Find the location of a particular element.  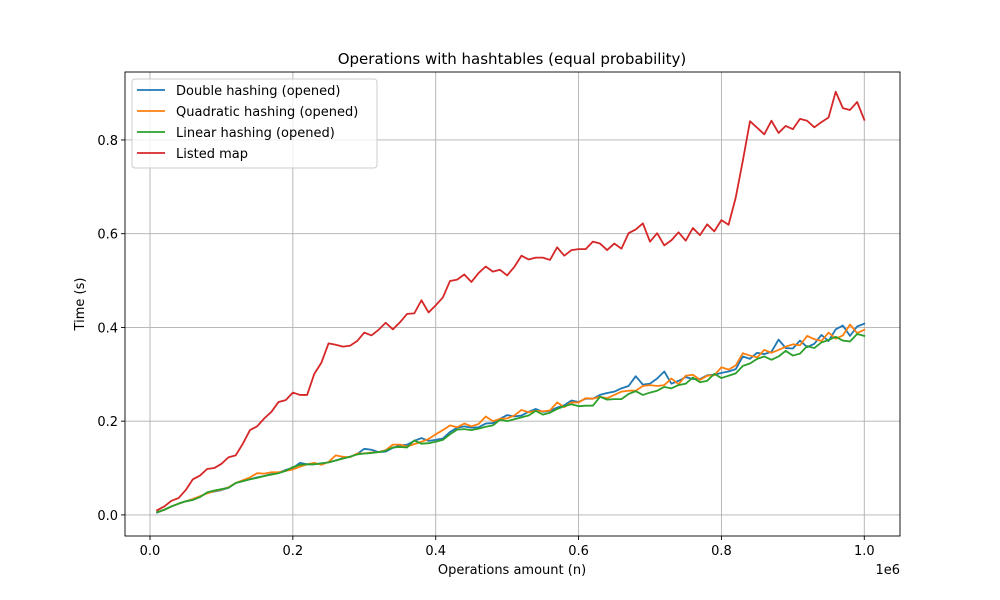

y-tick-label: 0.8 is located at coordinates (107, 141).